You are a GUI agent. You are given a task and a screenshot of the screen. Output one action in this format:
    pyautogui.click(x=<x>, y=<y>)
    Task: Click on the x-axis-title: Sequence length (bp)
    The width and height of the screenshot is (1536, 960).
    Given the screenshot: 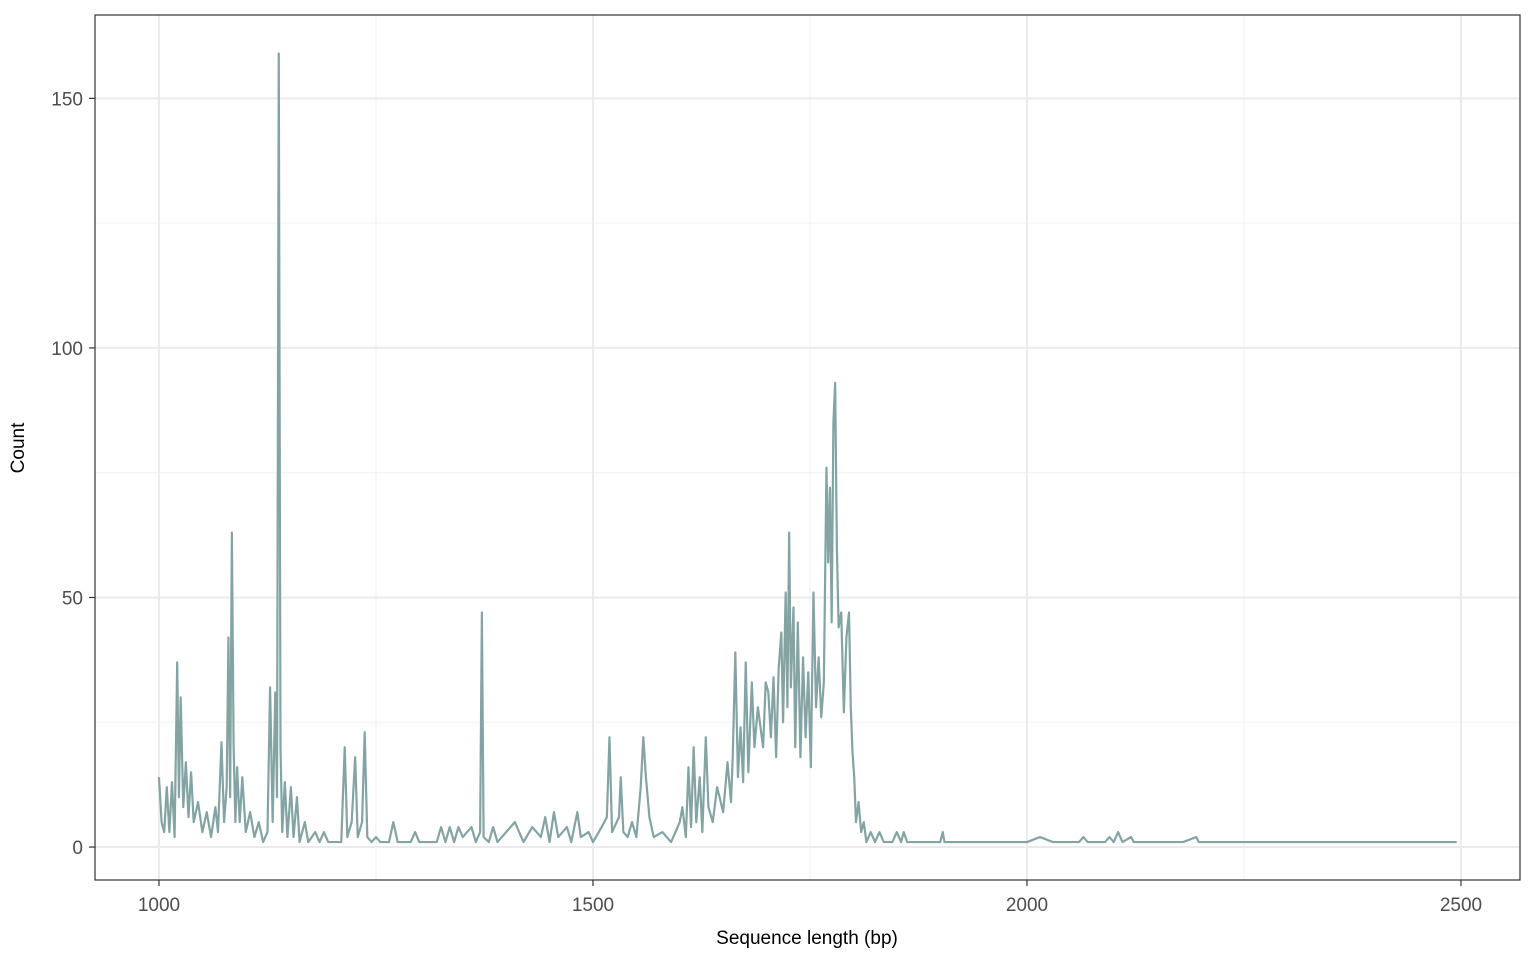 What is the action you would take?
    pyautogui.click(x=807, y=938)
    